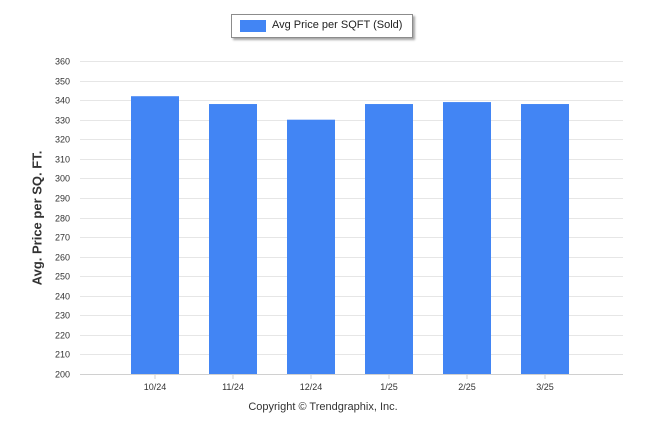  Describe the element at coordinates (62, 62) in the screenshot. I see `y-tick-label: 360` at that location.